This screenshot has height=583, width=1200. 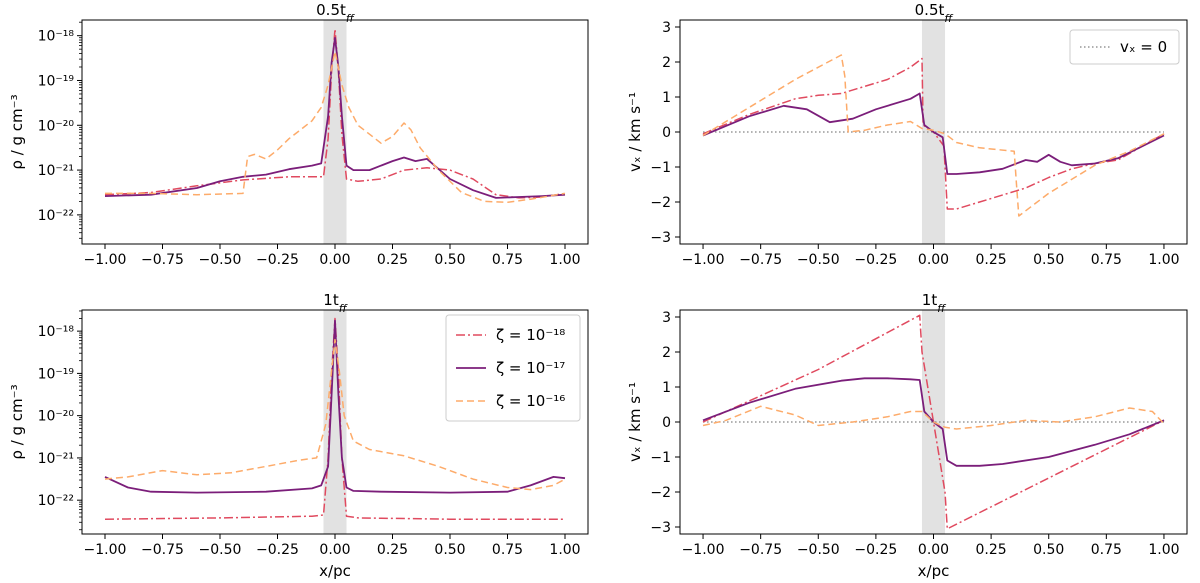 What do you see at coordinates (1143, 47) in the screenshot?
I see `legend-label-zero: vₓ = 0` at bounding box center [1143, 47].